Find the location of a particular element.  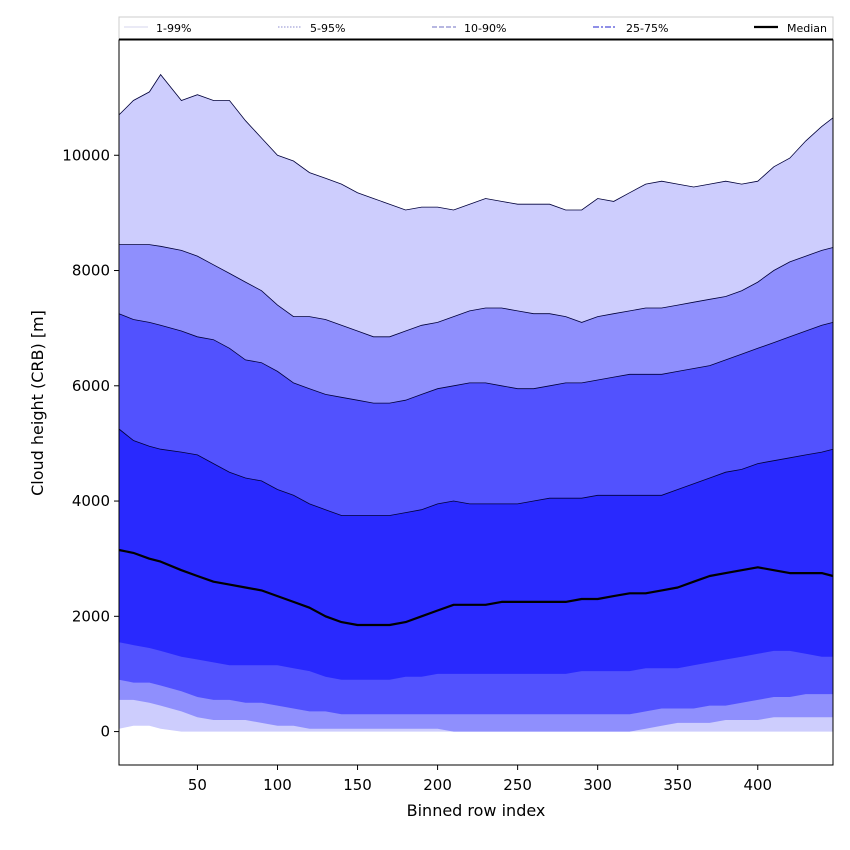

legend-label: 25-75% is located at coordinates (647, 28).